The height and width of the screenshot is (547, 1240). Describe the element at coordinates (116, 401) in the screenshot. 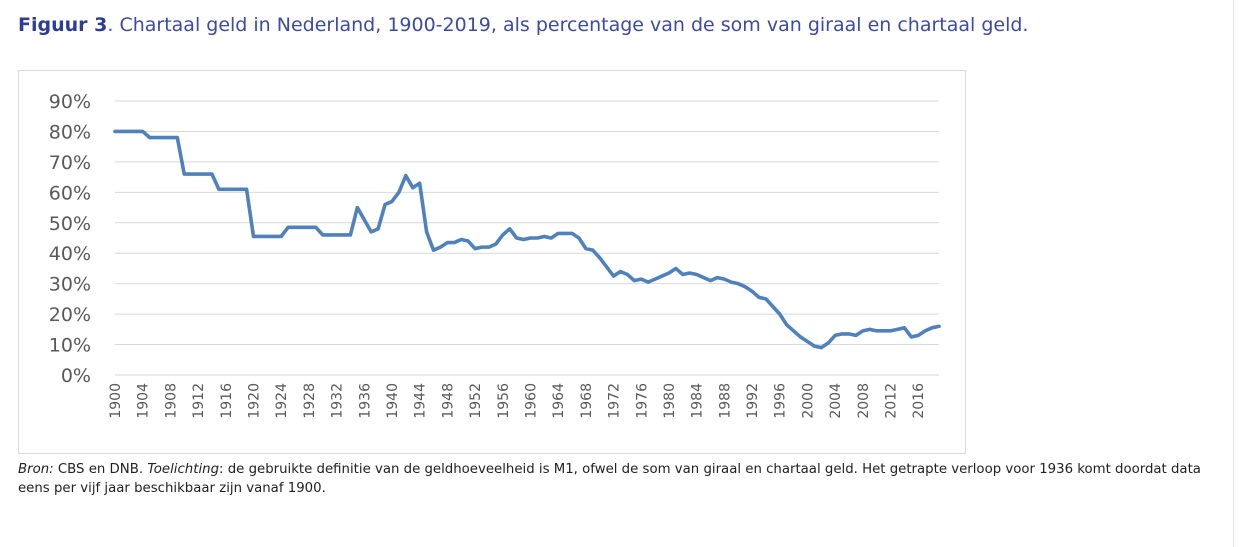

I see `x-tick-label: 1900` at that location.